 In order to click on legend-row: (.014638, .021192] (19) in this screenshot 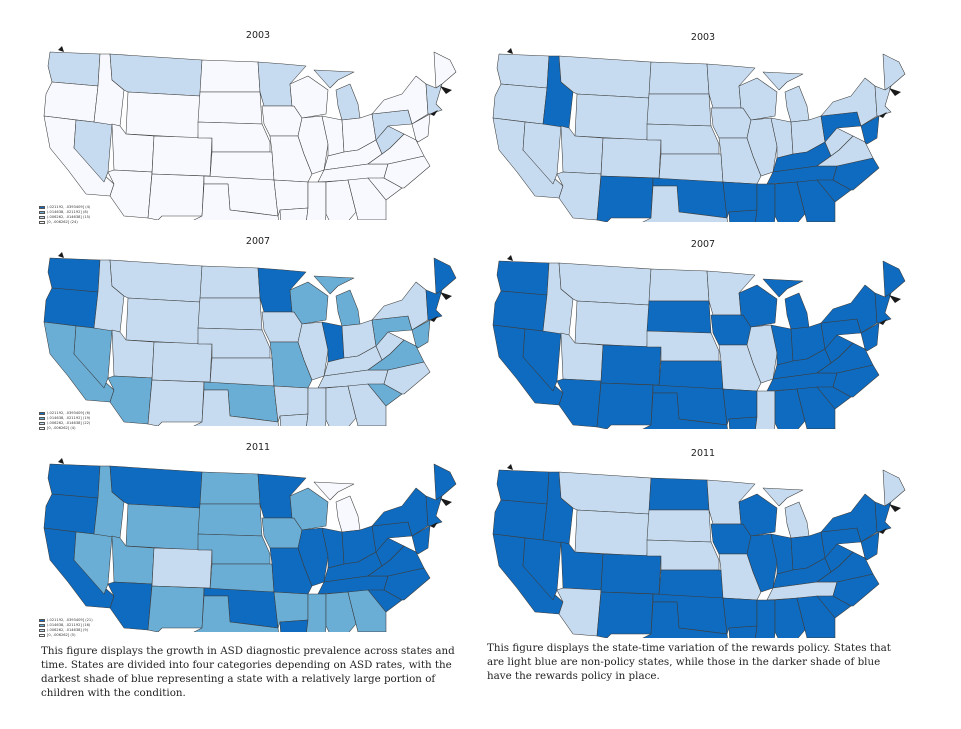, I will do `click(64, 418)`.